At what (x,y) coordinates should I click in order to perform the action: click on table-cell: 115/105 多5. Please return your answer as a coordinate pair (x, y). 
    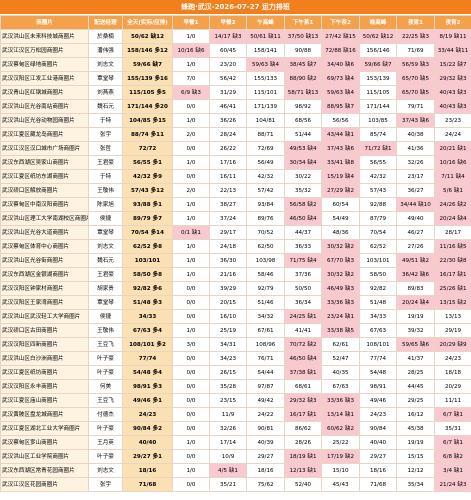
    Looking at the image, I should click on (147, 92).